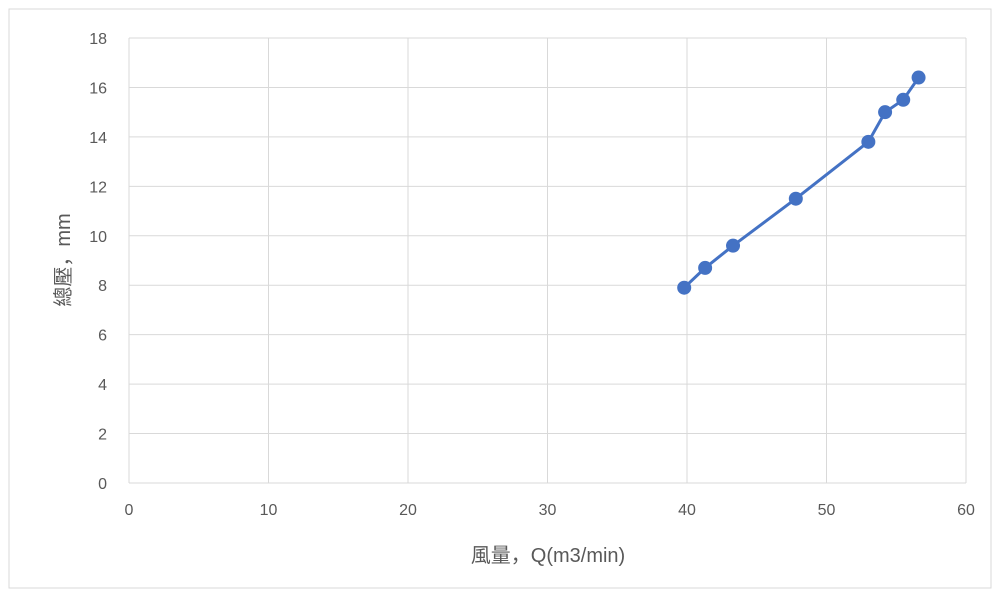  Describe the element at coordinates (98, 138) in the screenshot. I see `y-tick-label: 14` at that location.